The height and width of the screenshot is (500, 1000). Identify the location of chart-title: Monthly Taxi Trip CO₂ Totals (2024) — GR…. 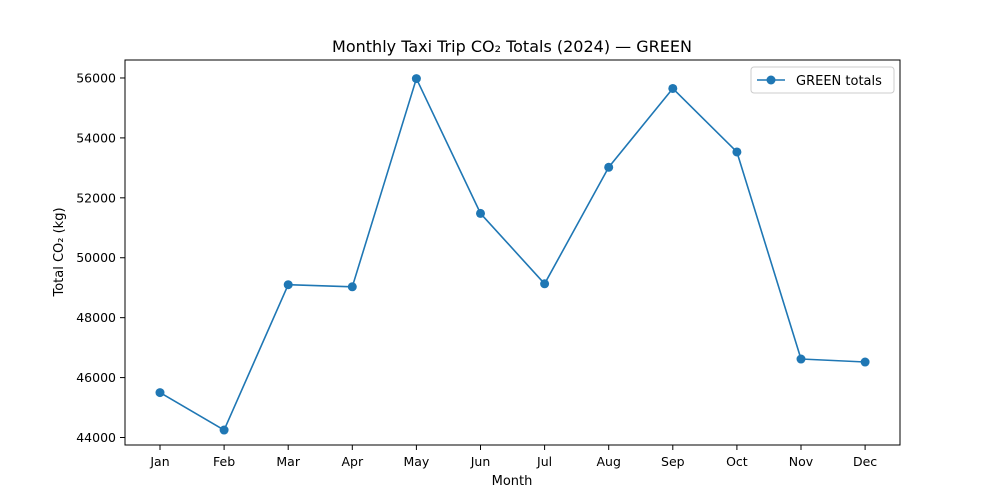
(512, 46).